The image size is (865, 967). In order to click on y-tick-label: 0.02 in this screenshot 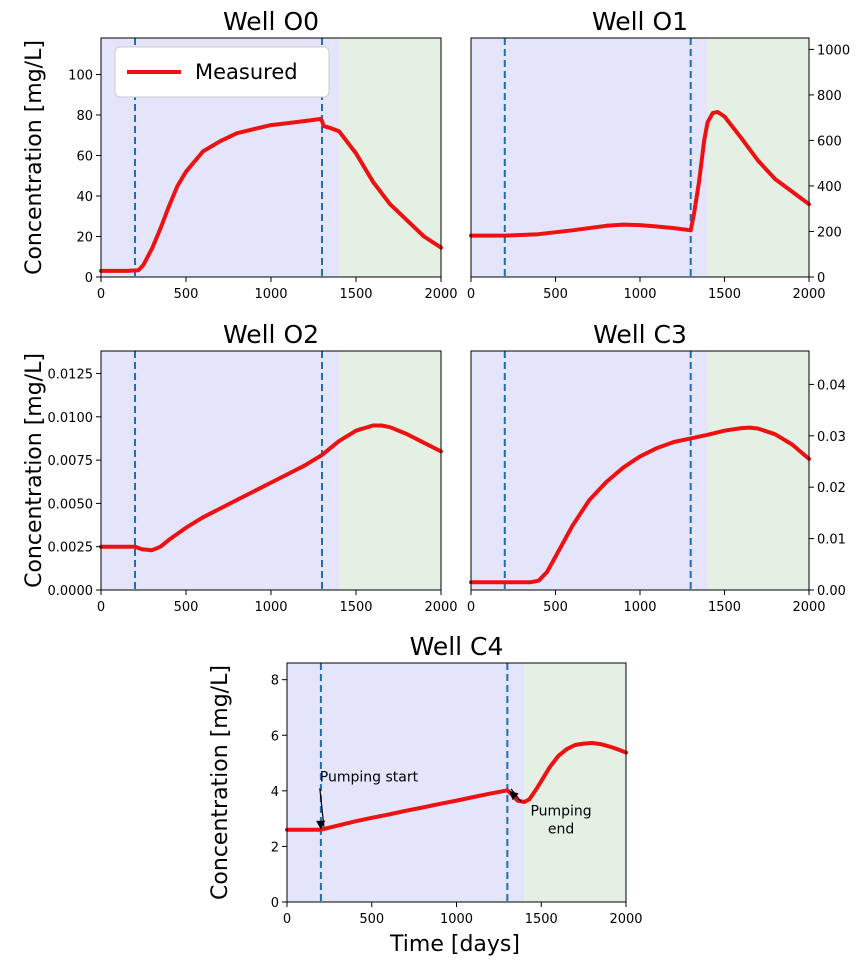, I will do `click(831, 488)`.